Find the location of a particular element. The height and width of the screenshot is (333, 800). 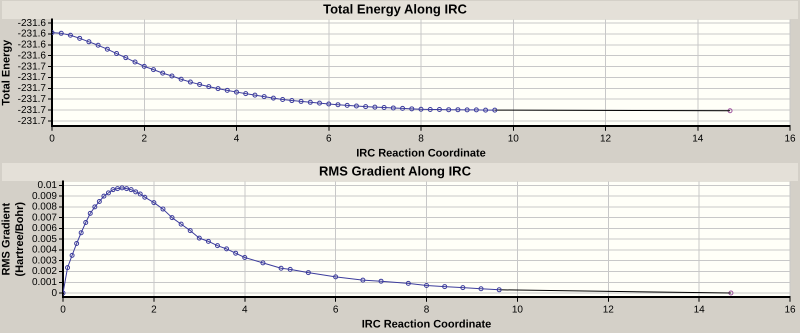

x-tick-label: 4 is located at coordinates (245, 310).